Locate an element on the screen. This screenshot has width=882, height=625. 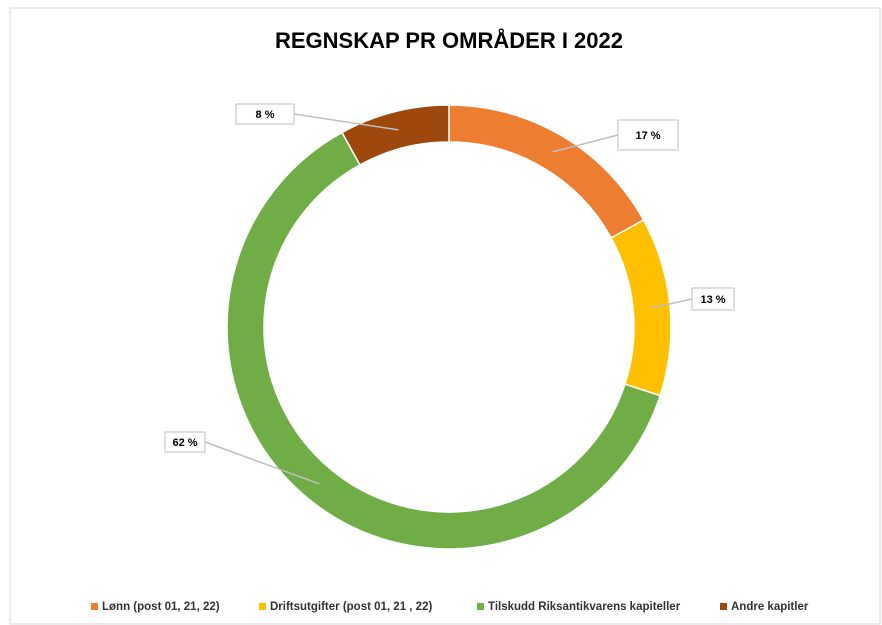
data-label: 13 % is located at coordinates (712, 300).